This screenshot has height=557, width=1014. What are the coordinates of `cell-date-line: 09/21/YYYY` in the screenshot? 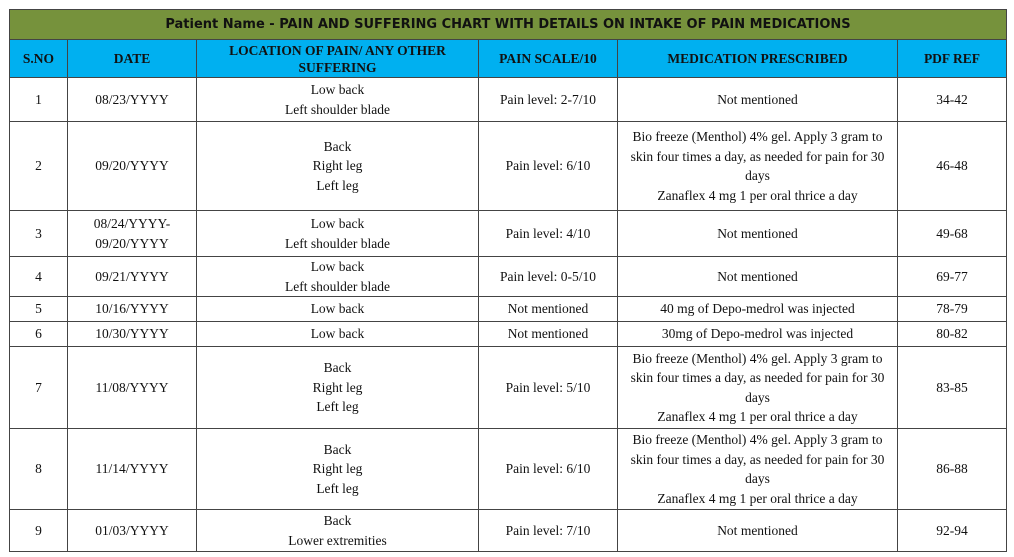 It's located at (132, 276).